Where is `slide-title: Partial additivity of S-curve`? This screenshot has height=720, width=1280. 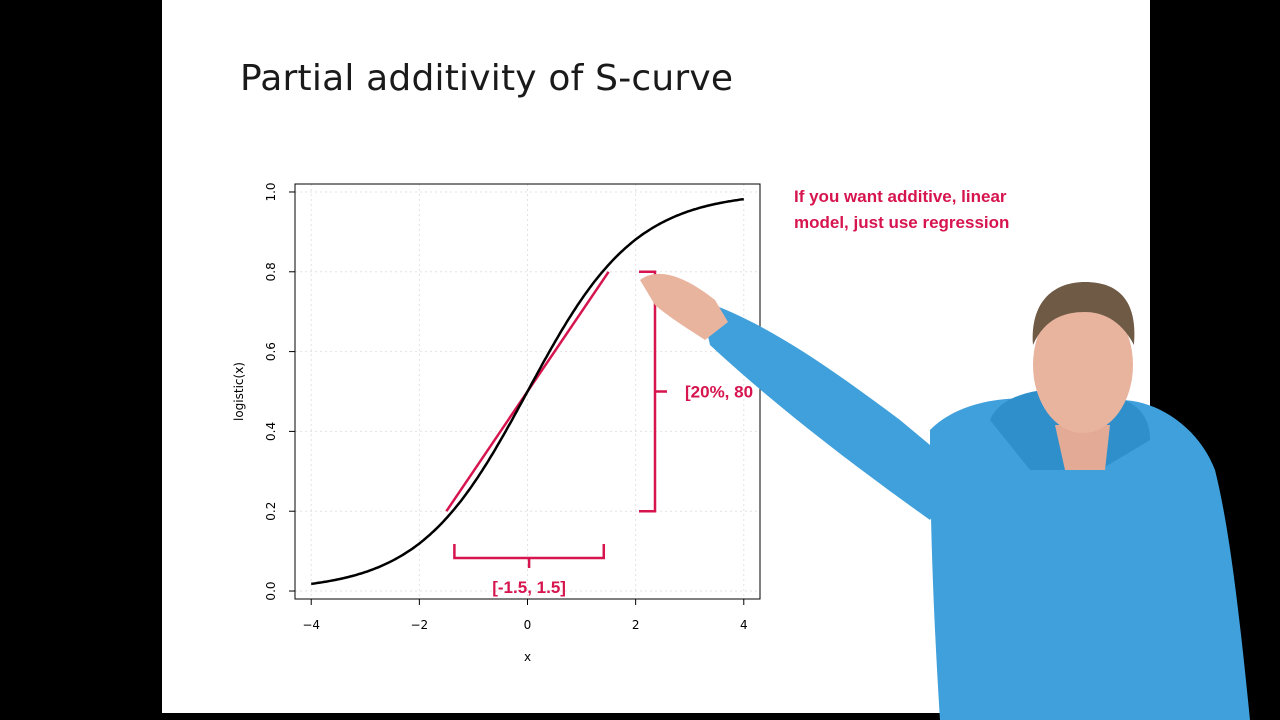 slide-title: Partial additivity of S-curve is located at coordinates (487, 78).